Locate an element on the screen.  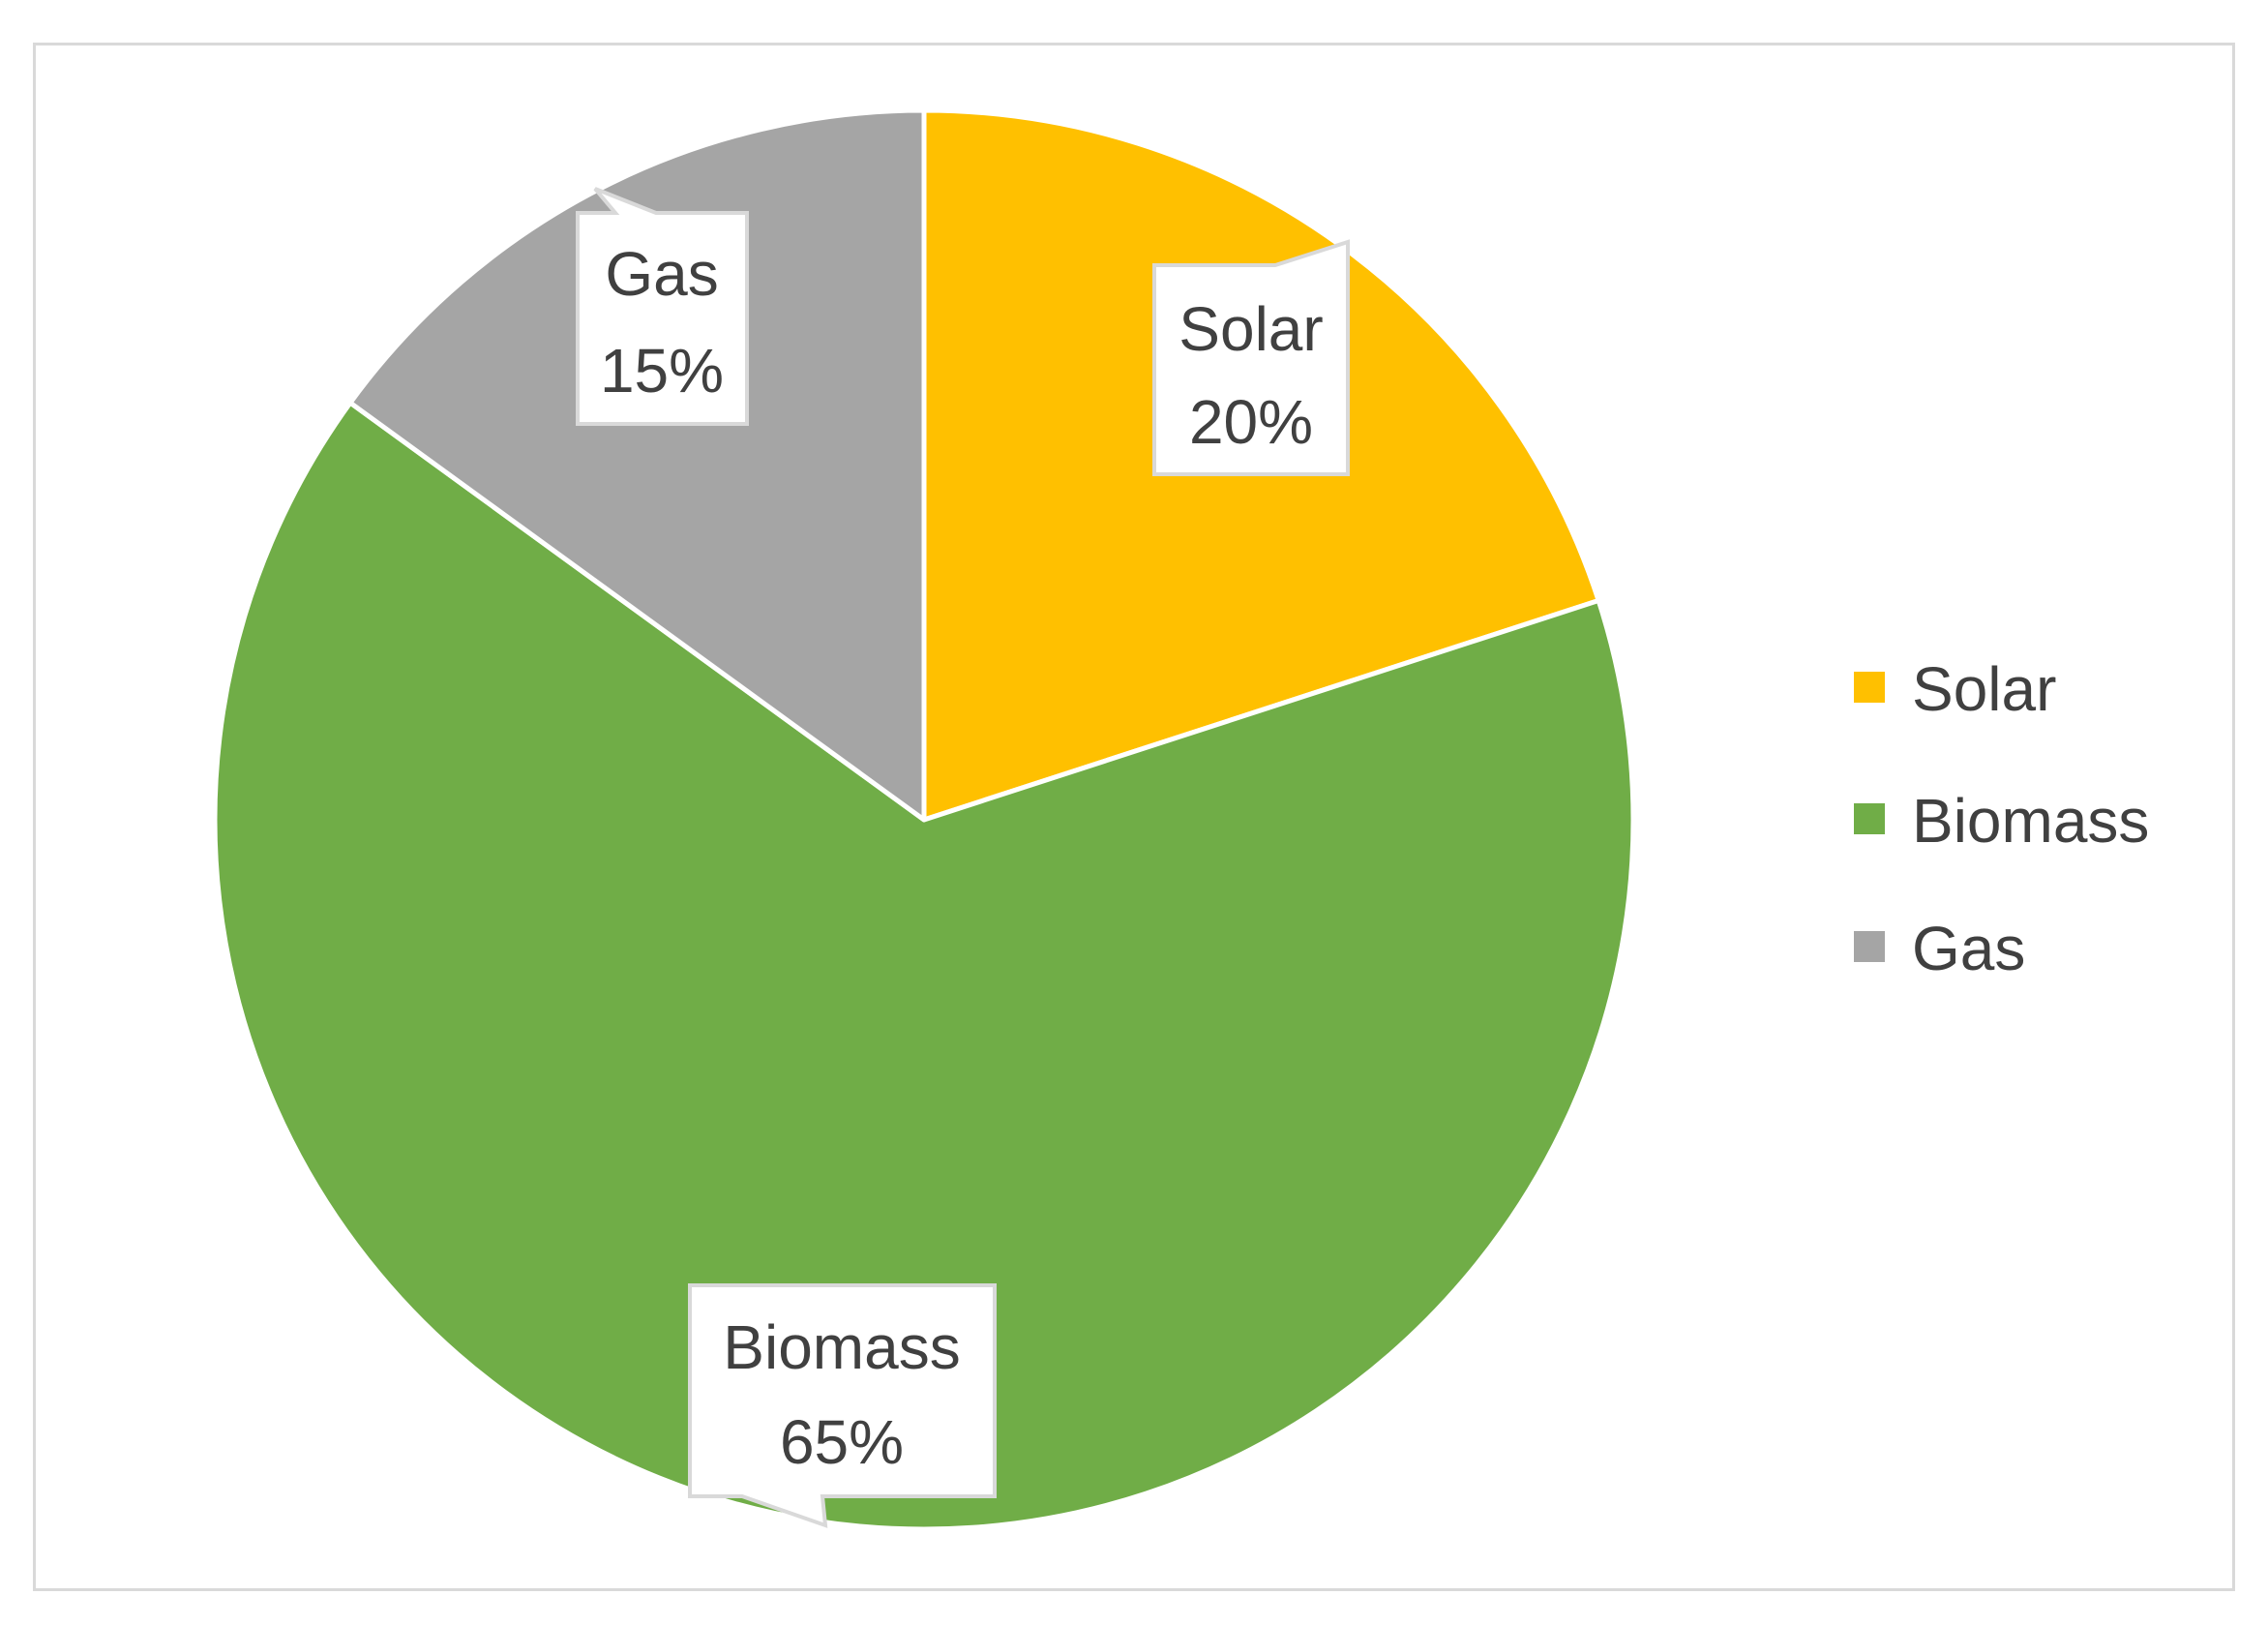
data-label-biomass-value: 65% is located at coordinates (842, 1442).